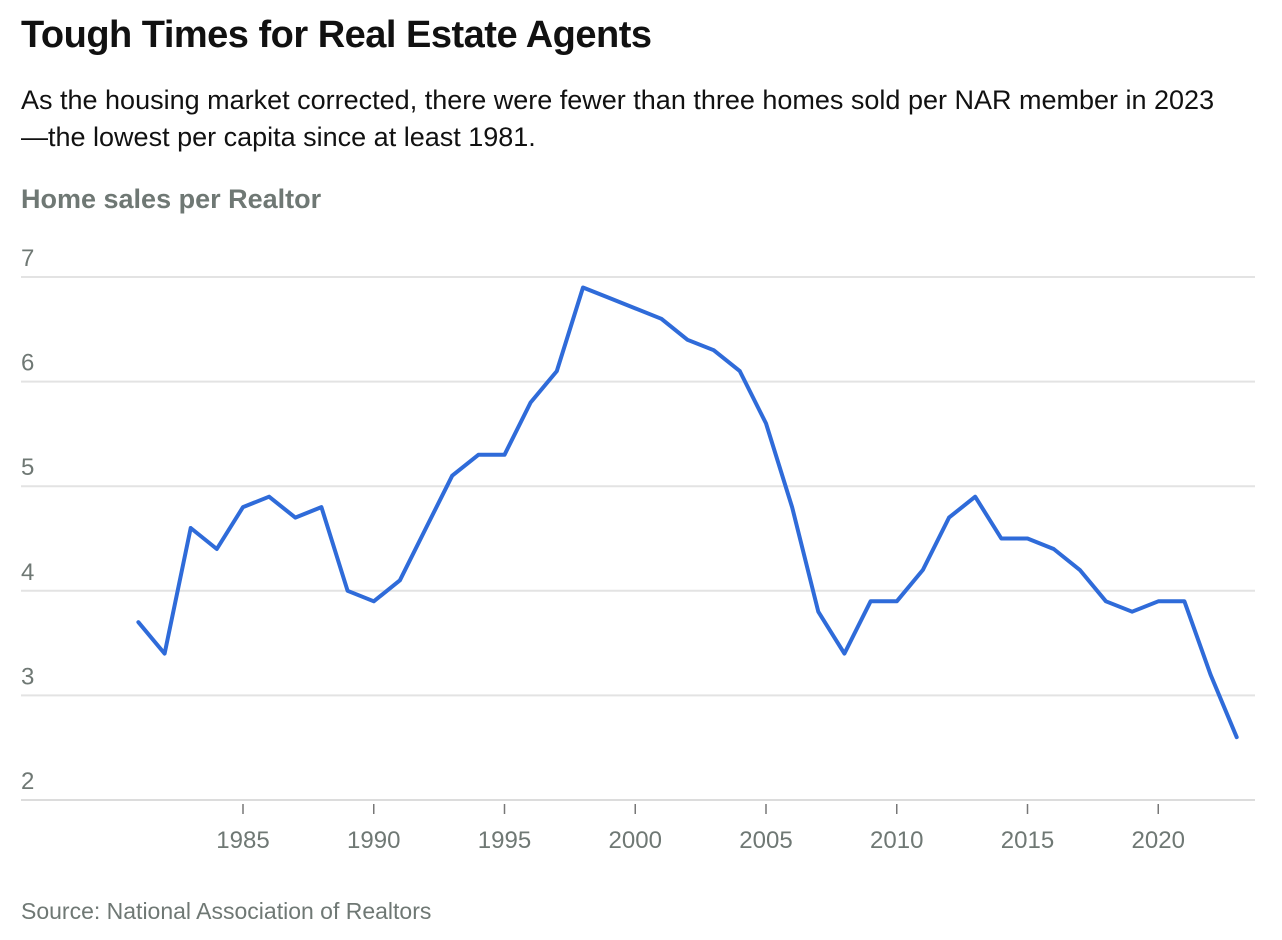  Describe the element at coordinates (242, 840) in the screenshot. I see `x-tick-label: 1985` at that location.